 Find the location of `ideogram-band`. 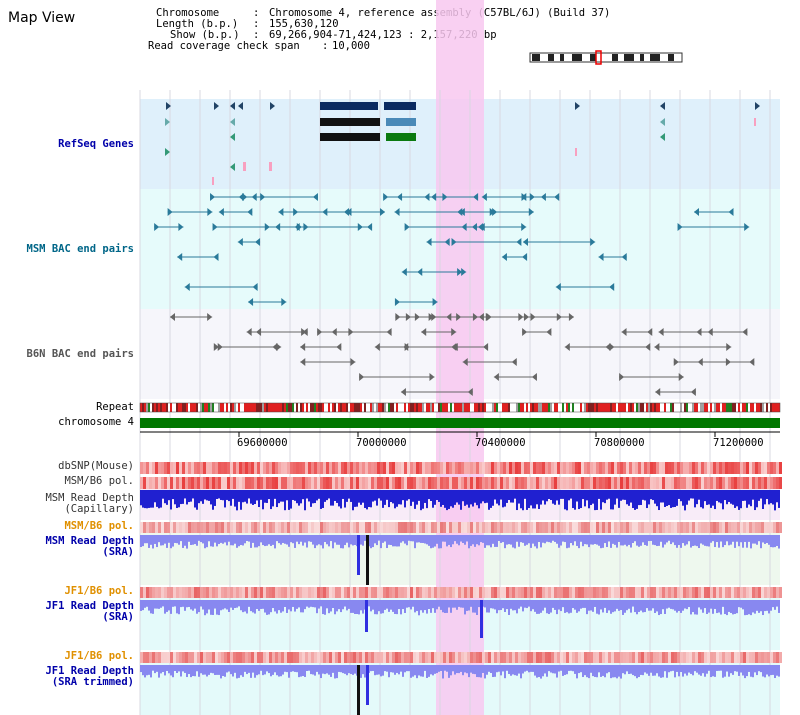

ideogram-band is located at coordinates (577, 57).